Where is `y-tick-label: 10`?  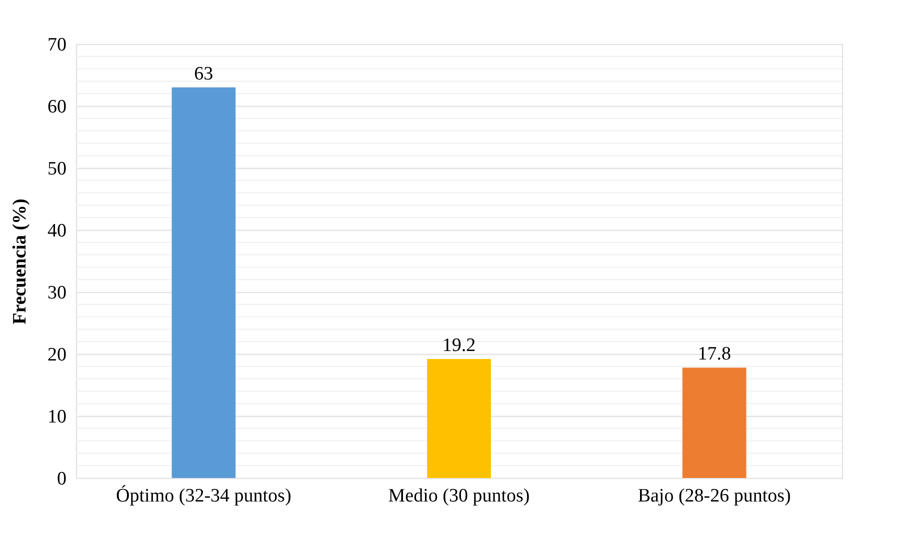
y-tick-label: 10 is located at coordinates (57, 417).